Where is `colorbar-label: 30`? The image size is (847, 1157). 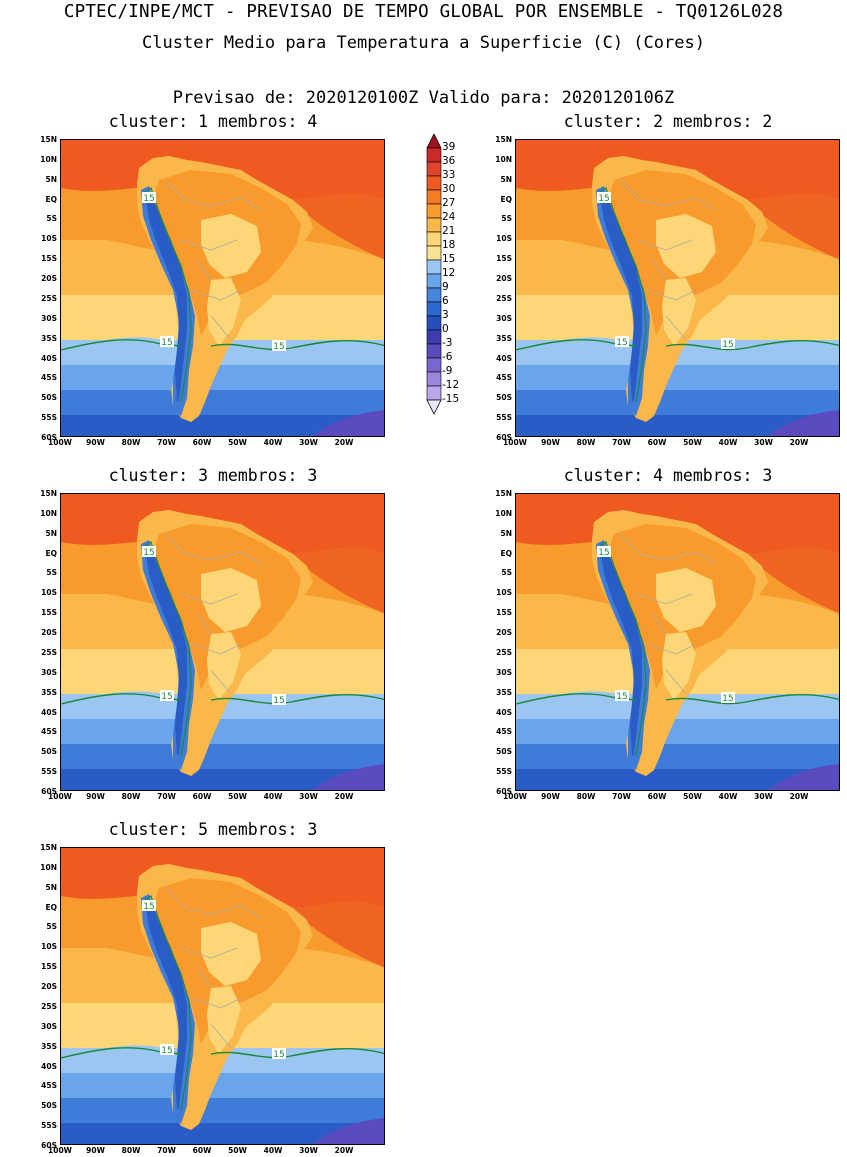
colorbar-label: 30 is located at coordinates (449, 189).